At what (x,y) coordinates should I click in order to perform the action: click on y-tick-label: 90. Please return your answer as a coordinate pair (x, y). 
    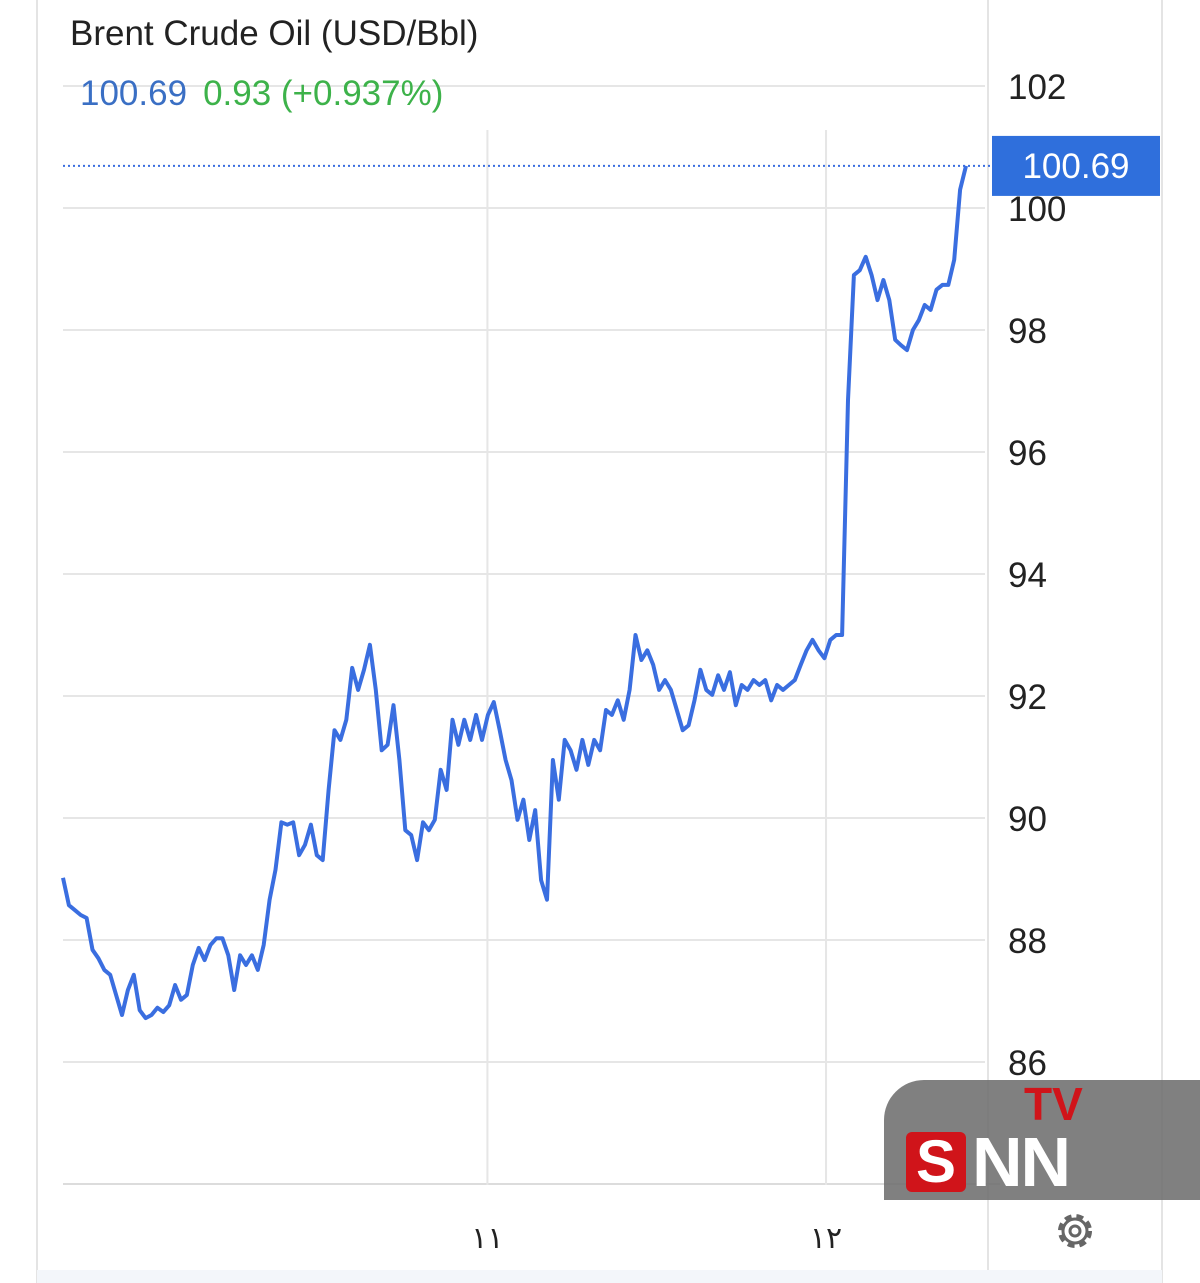
    Looking at the image, I should click on (1027, 819).